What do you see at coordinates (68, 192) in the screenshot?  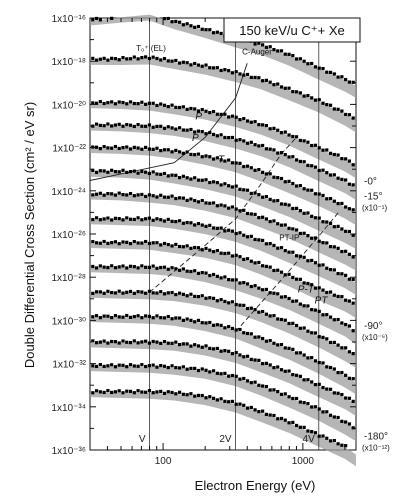 I see `y-tick-label: 1x10⁻²⁴` at bounding box center [68, 192].